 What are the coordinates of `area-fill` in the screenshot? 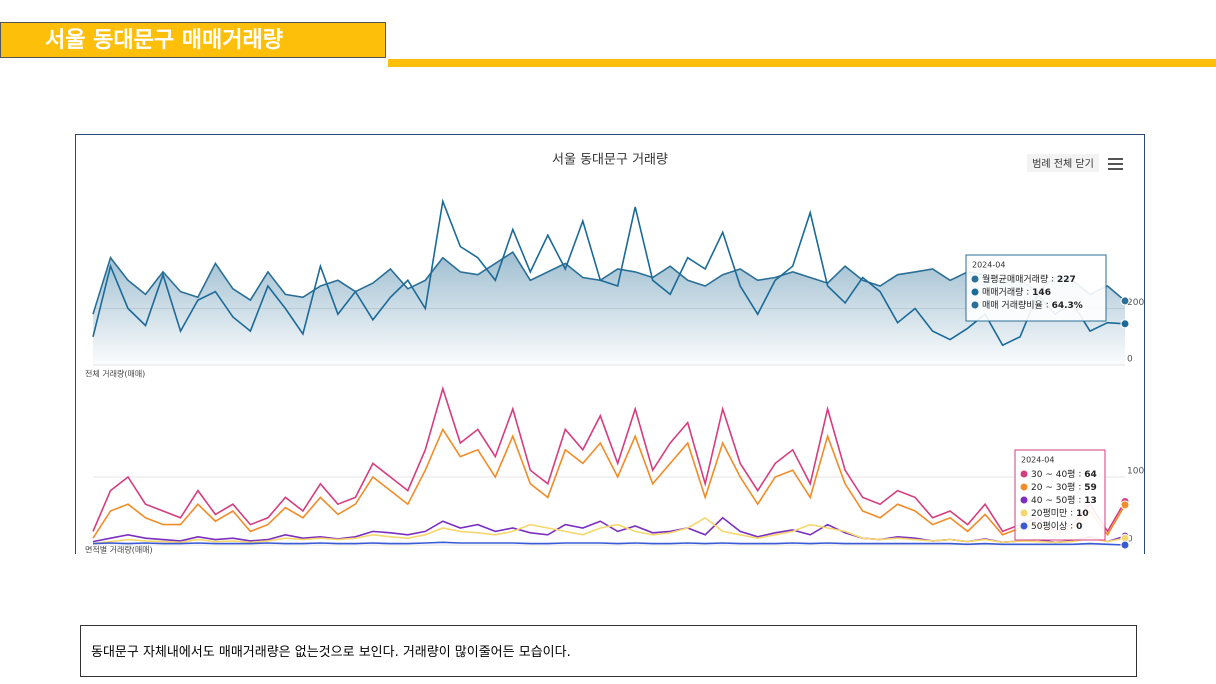 It's located at (609, 308).